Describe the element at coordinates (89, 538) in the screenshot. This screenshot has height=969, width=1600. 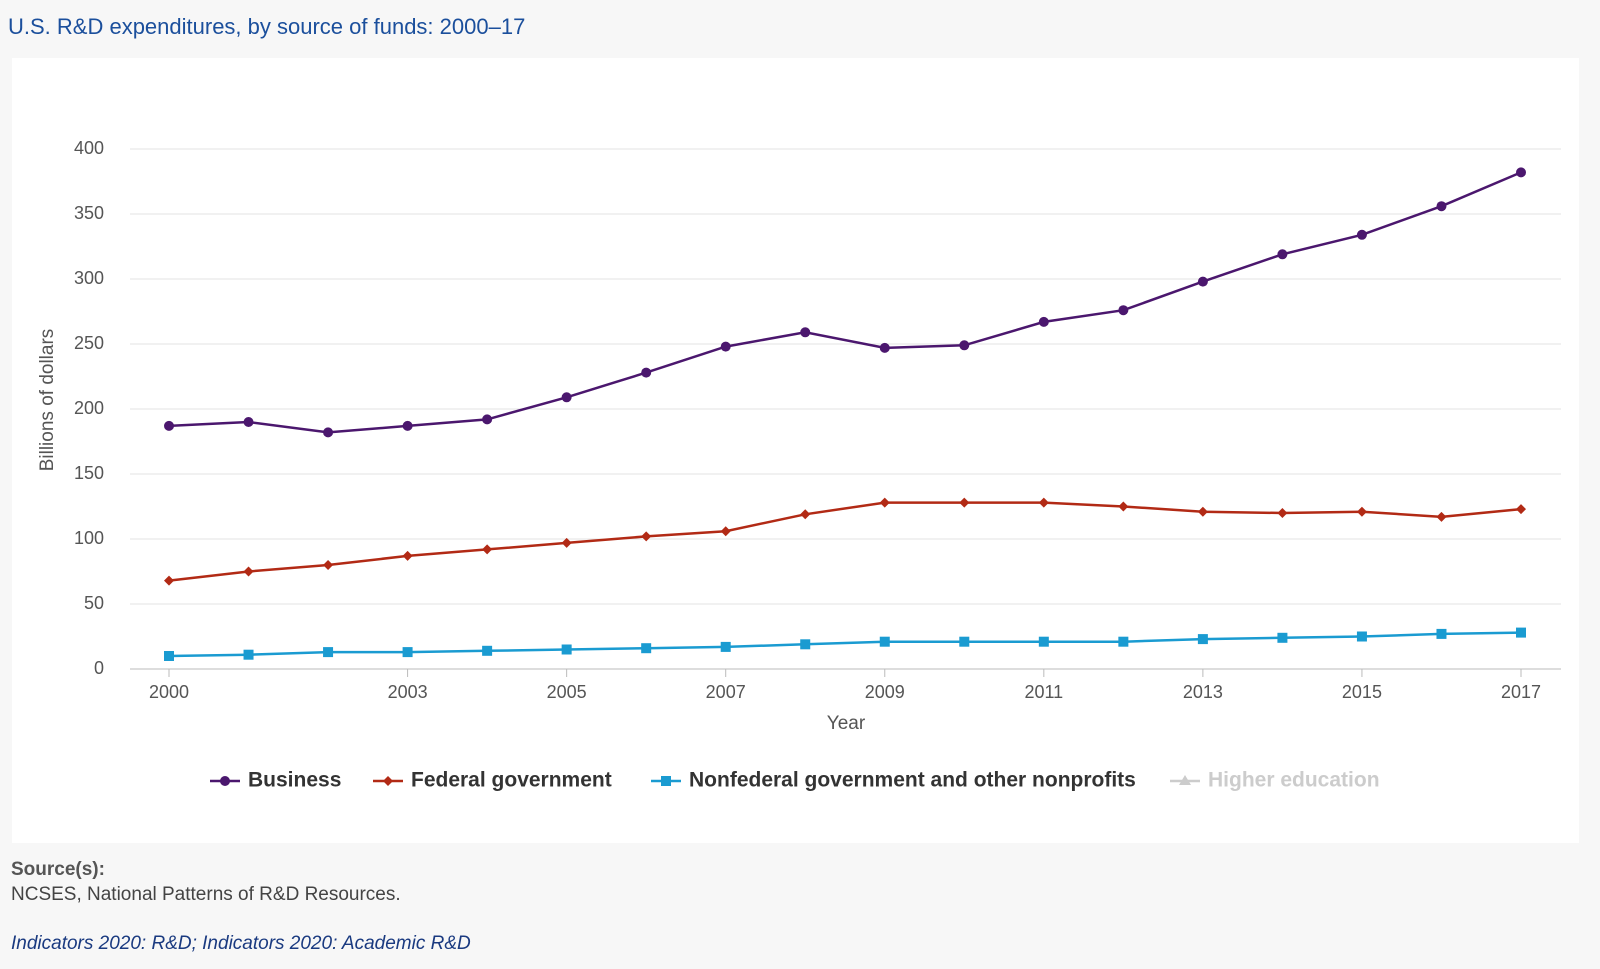
I see `y-tick-label: 100` at that location.